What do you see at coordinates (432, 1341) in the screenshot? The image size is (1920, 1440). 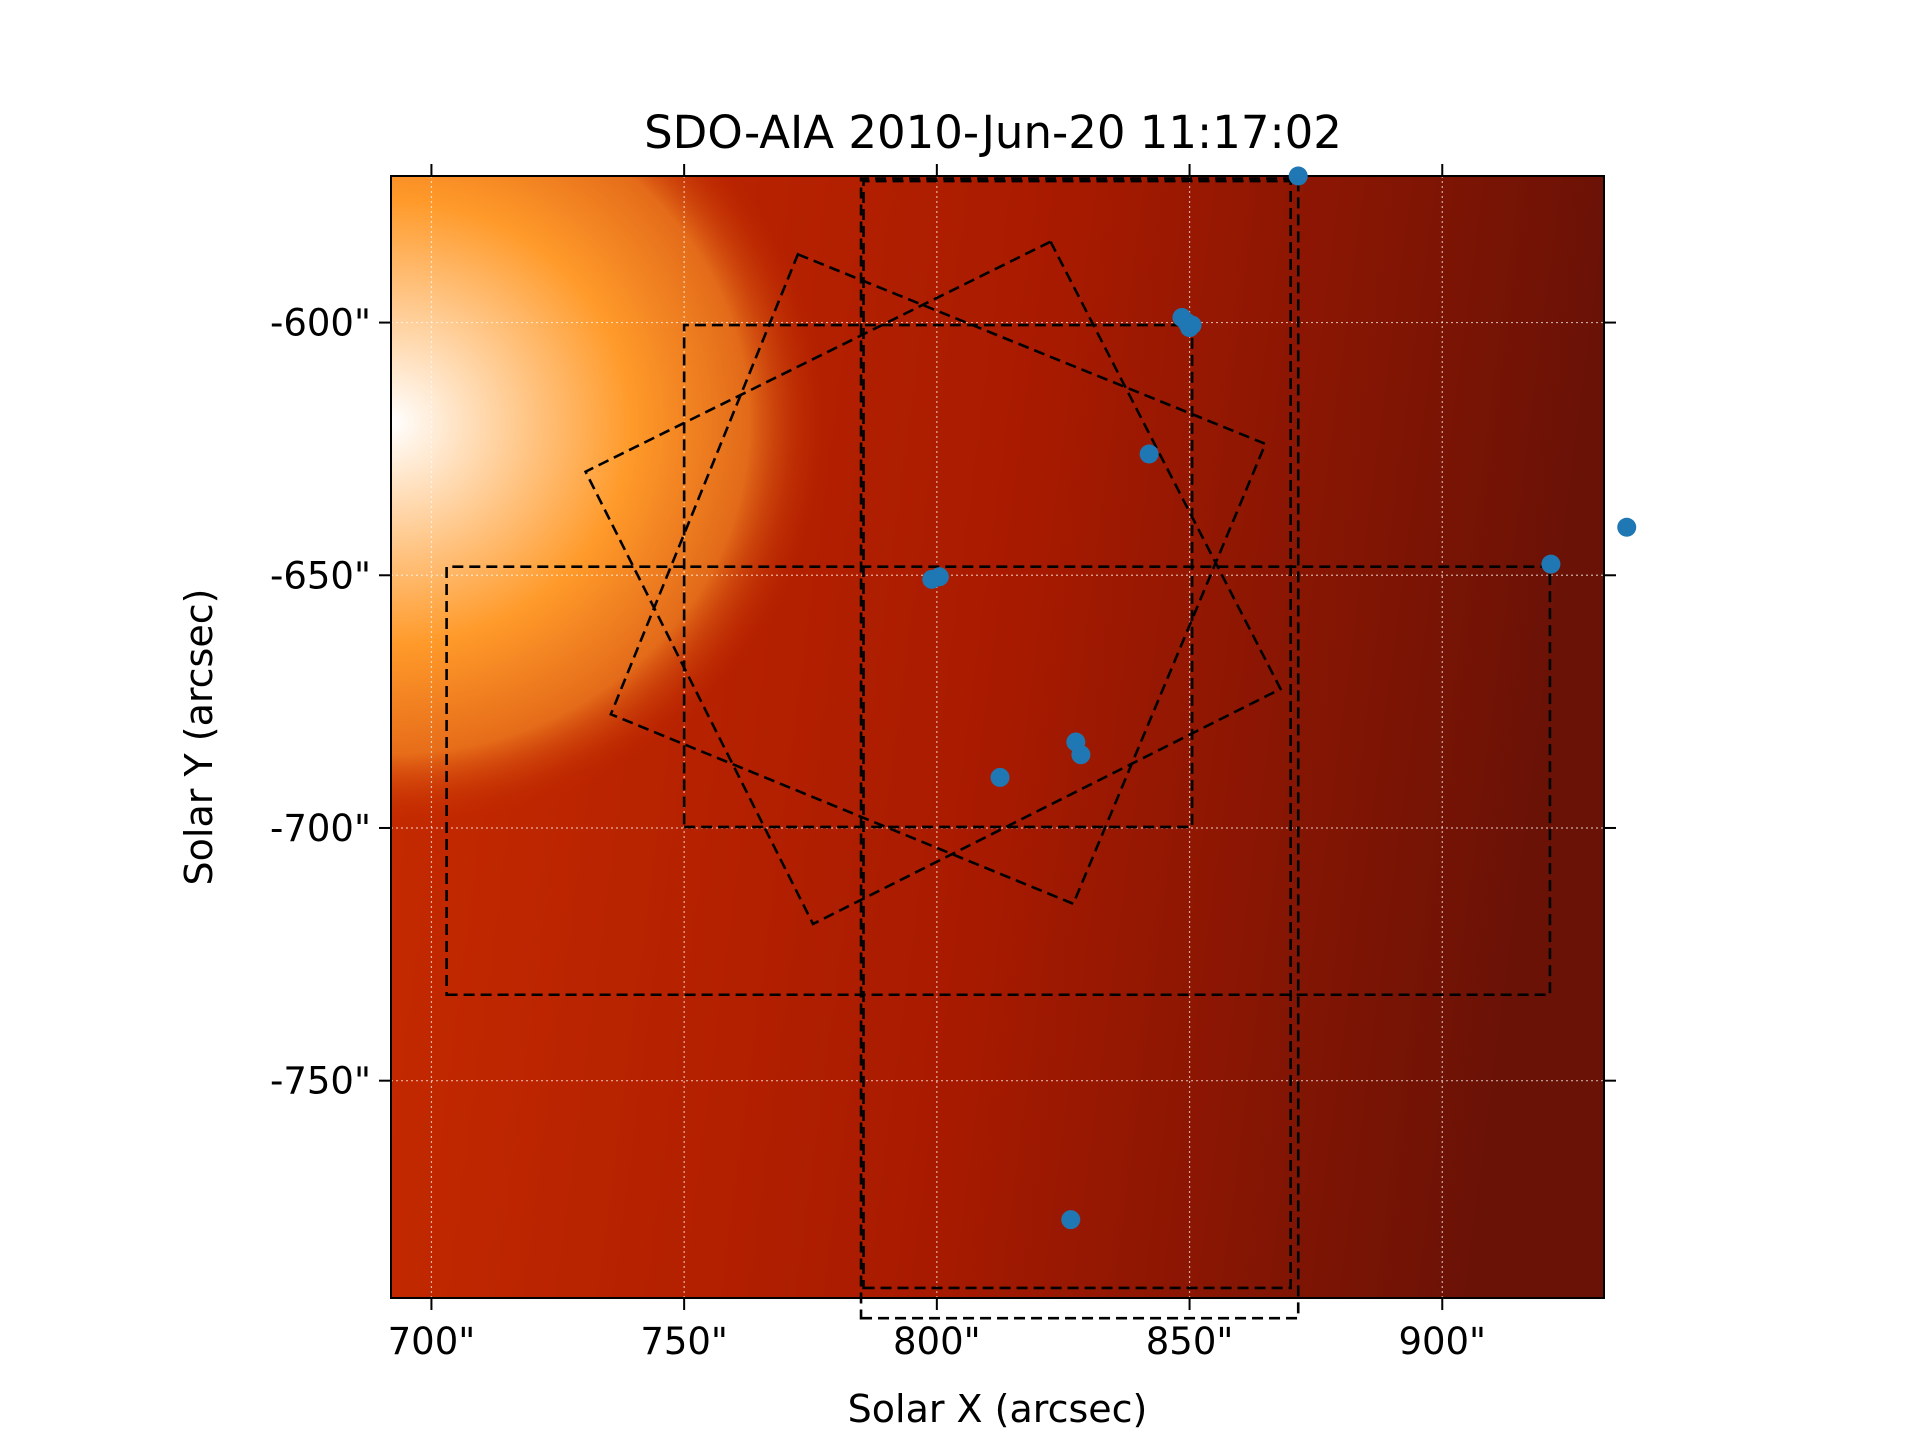 I see `x-tick-label: 700"` at bounding box center [432, 1341].